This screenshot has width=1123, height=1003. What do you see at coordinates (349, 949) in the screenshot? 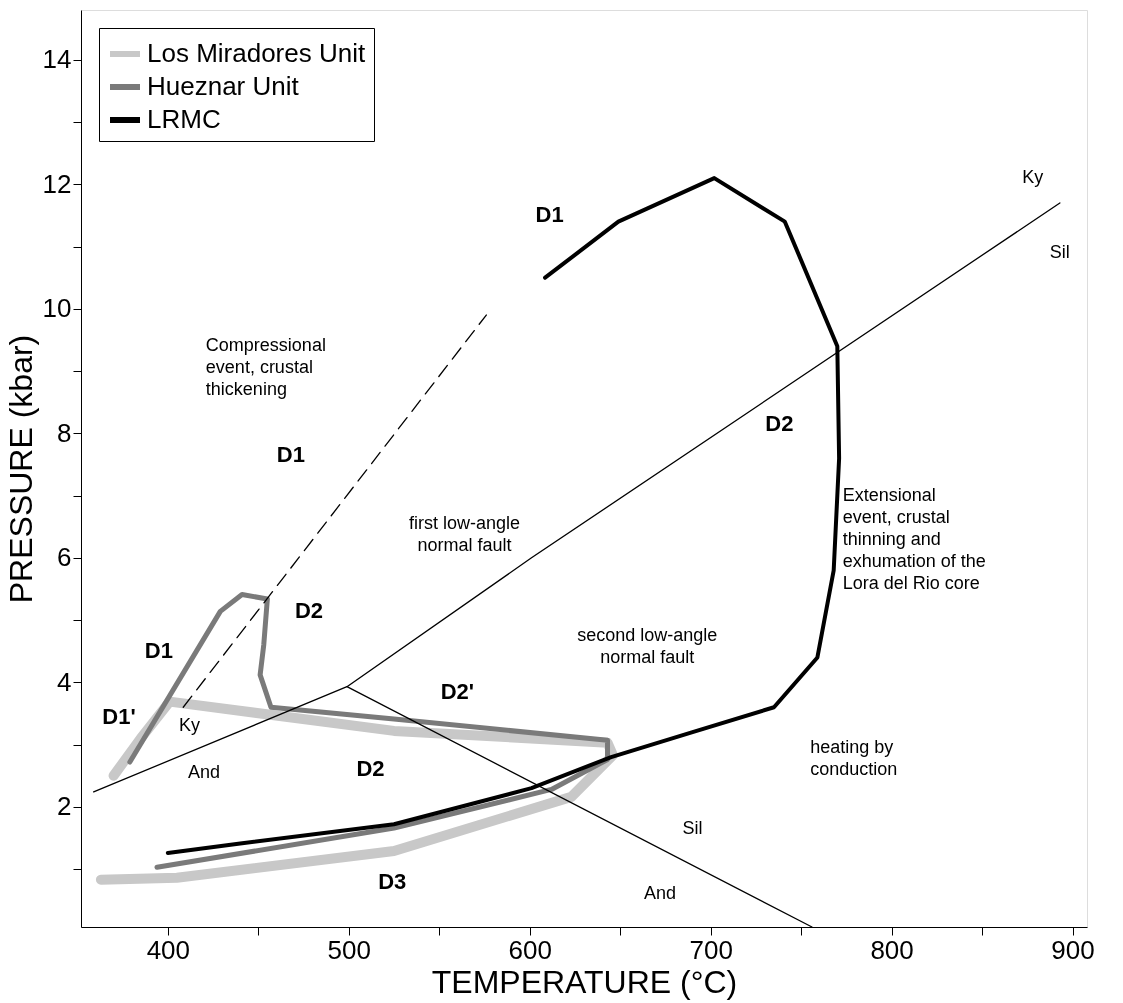
I see `x-tick-label: 500` at bounding box center [349, 949].